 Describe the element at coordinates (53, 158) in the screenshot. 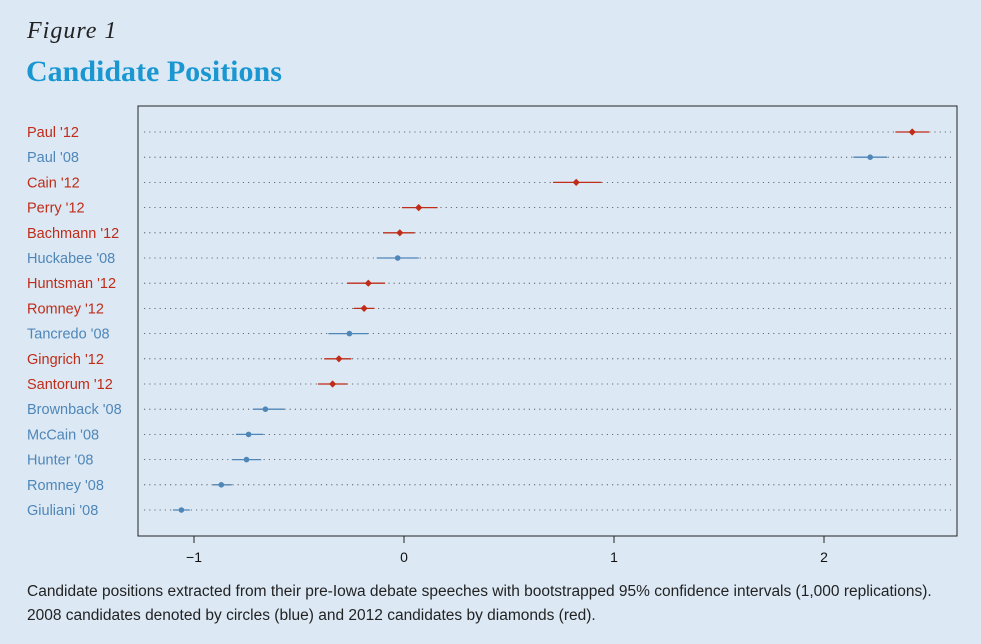

I see `row-label: Paul '08` at that location.